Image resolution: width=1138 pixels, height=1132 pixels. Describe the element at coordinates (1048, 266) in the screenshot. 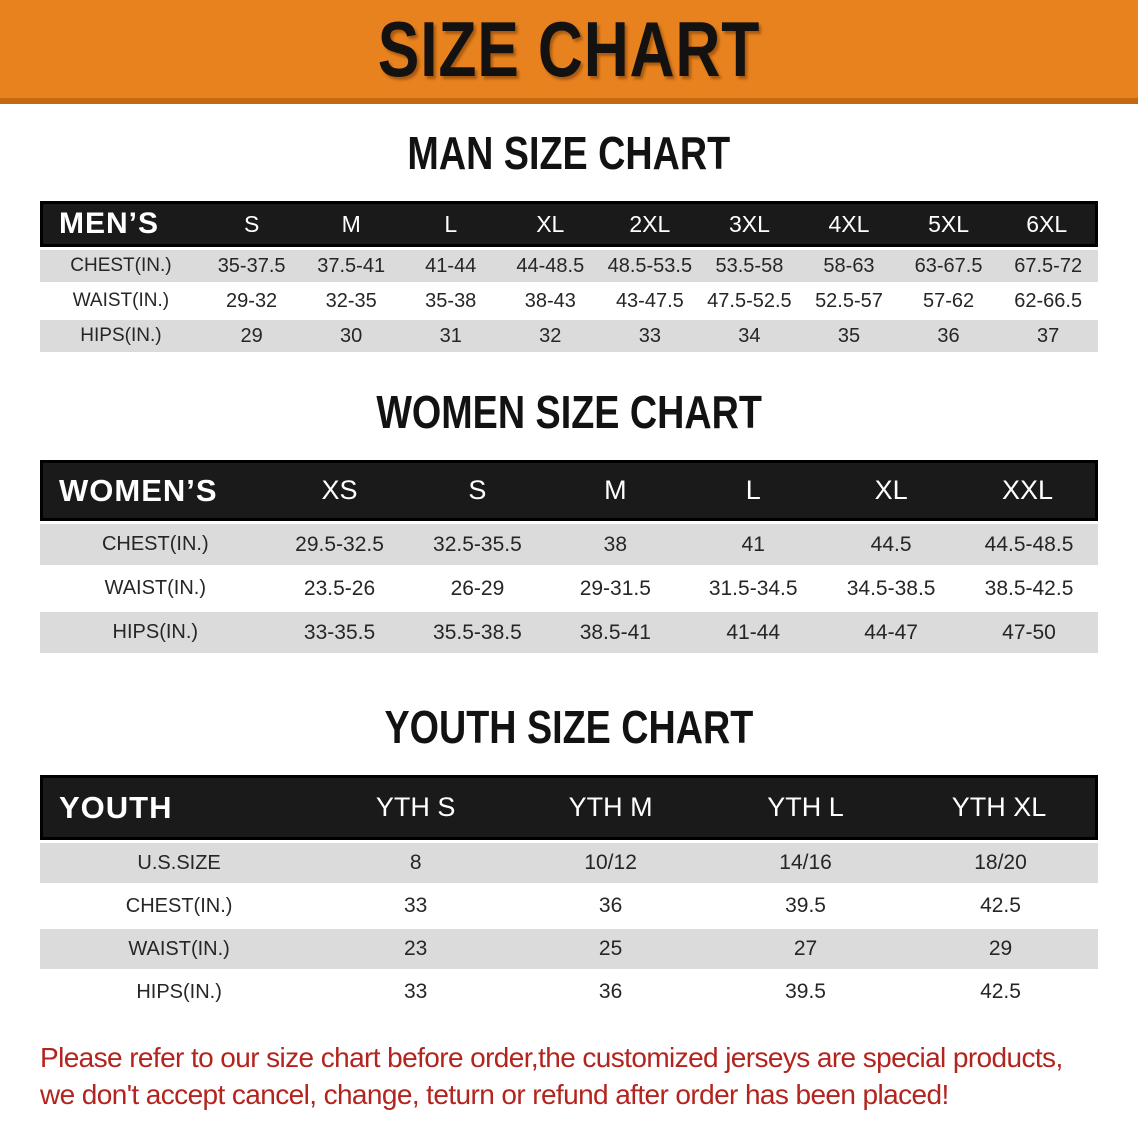

I see `value-cell: 67.5-72` at that location.